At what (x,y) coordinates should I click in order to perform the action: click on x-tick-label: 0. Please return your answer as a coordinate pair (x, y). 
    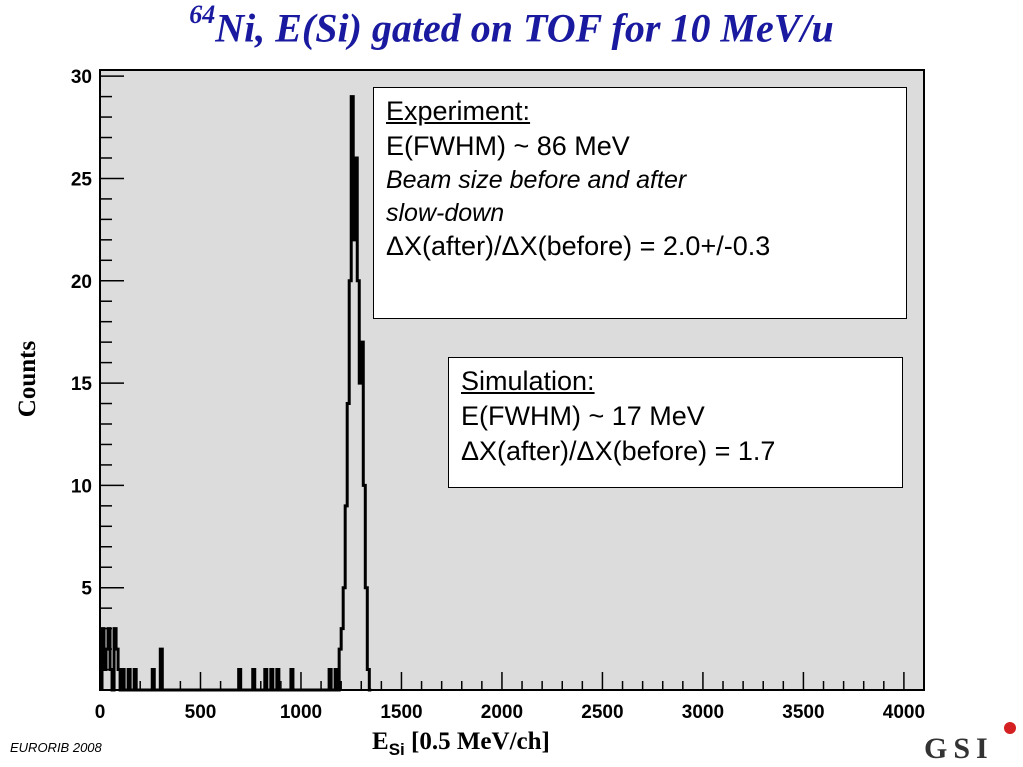
    Looking at the image, I should click on (100, 712).